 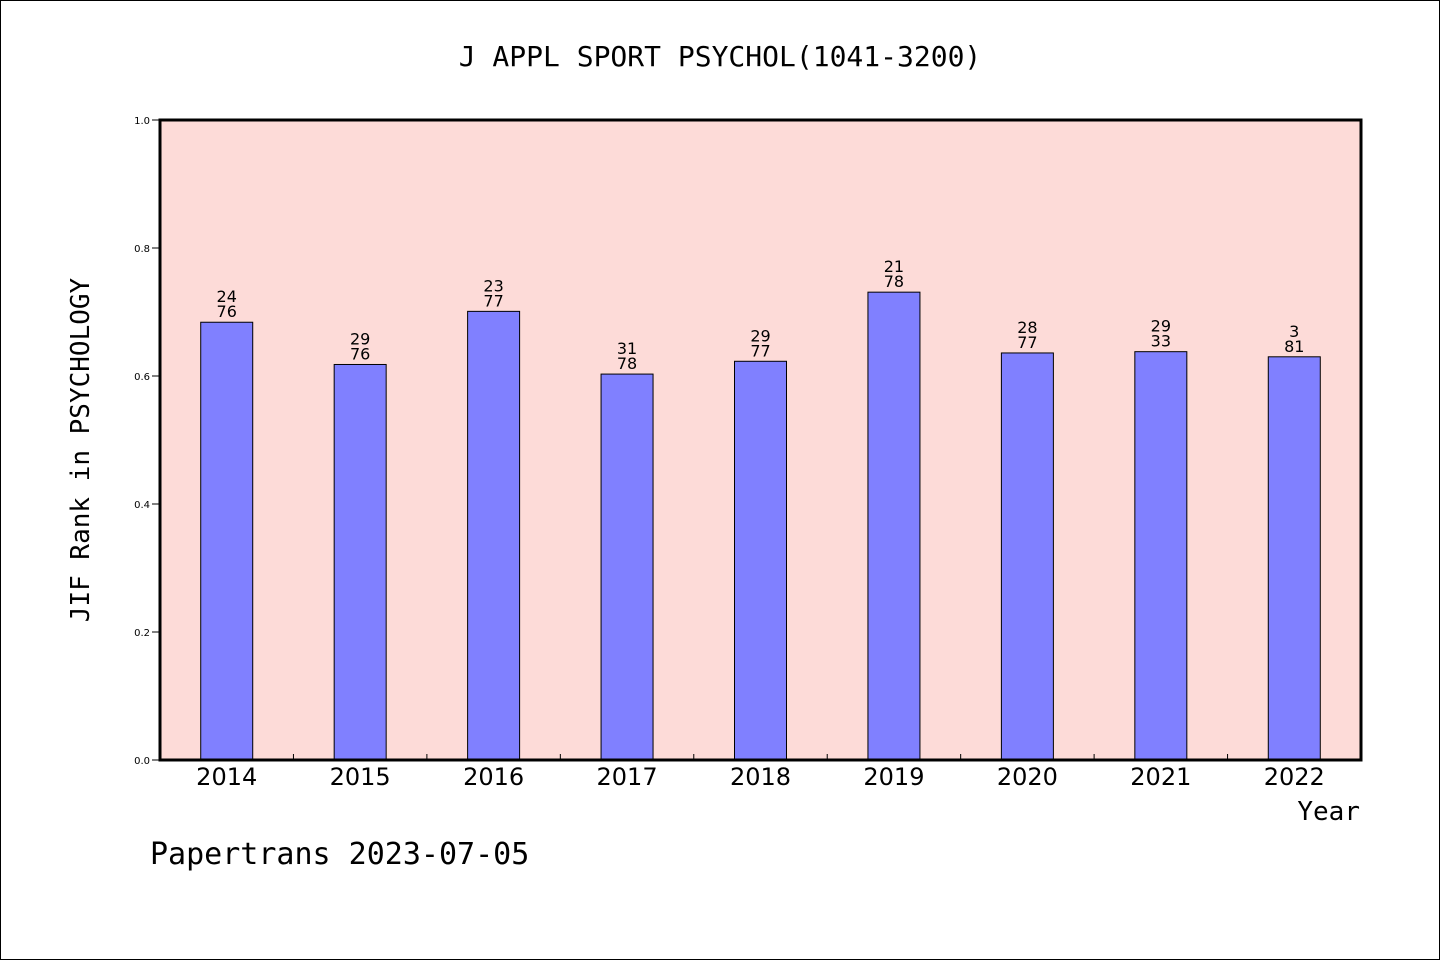 I want to click on bar-label-rank: 23, so click(x=493, y=285).